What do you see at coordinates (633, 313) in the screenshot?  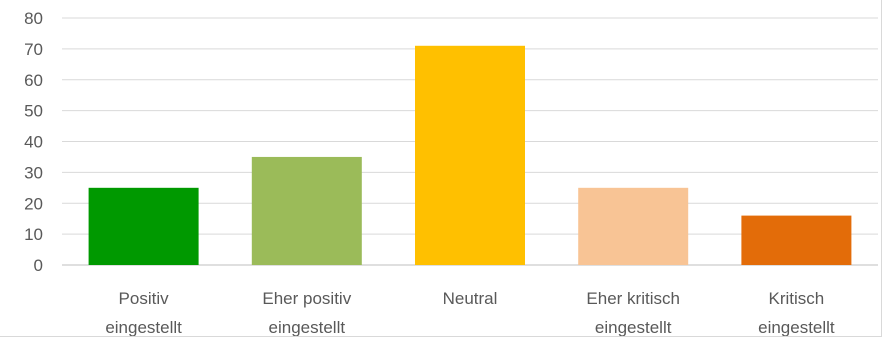 I see `x-category-label: Eher kritisch eingestellt` at bounding box center [633, 313].